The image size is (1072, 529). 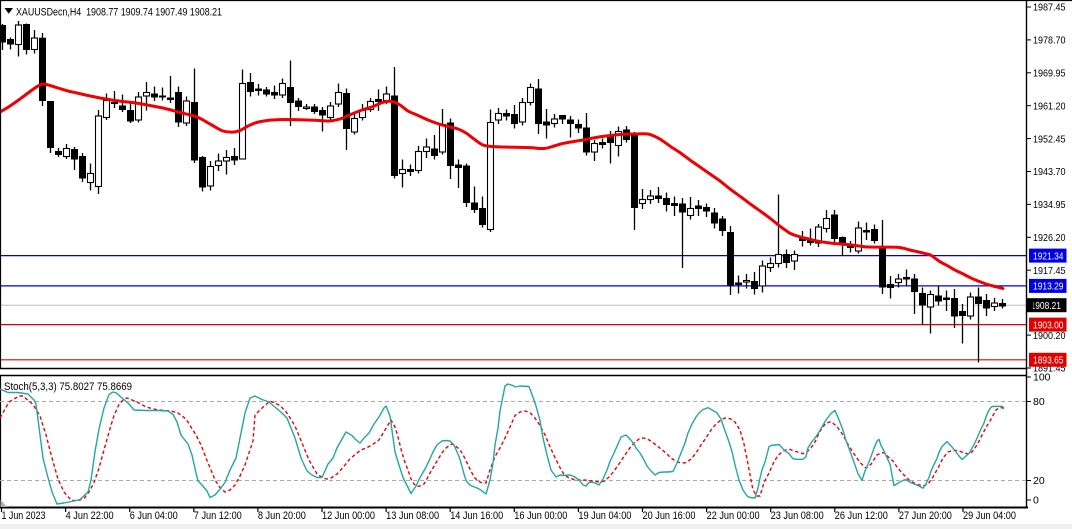 What do you see at coordinates (24, 516) in the screenshot?
I see `svg-text: 1 Jun 2023` at bounding box center [24, 516].